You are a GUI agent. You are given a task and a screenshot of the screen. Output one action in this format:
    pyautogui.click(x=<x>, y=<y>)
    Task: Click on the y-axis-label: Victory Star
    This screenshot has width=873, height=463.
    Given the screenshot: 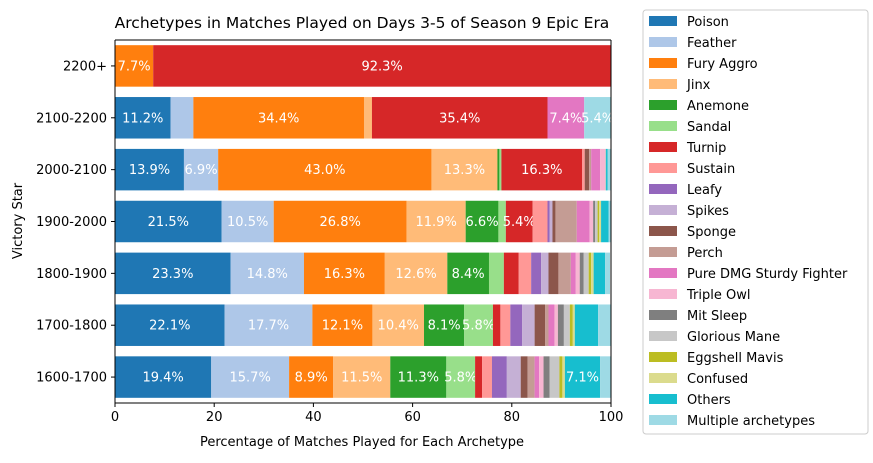 What is the action you would take?
    pyautogui.click(x=18, y=220)
    